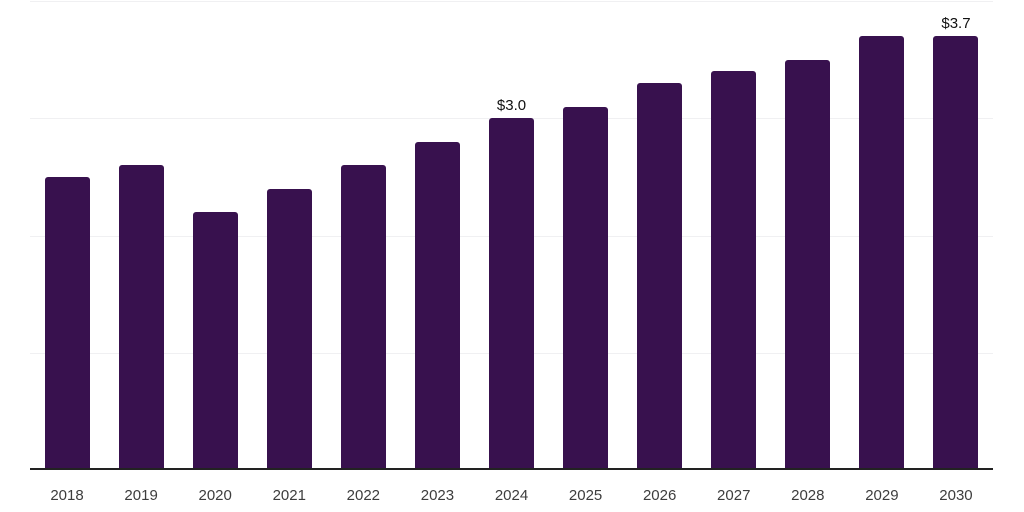  I want to click on bar-2029, so click(882, 253).